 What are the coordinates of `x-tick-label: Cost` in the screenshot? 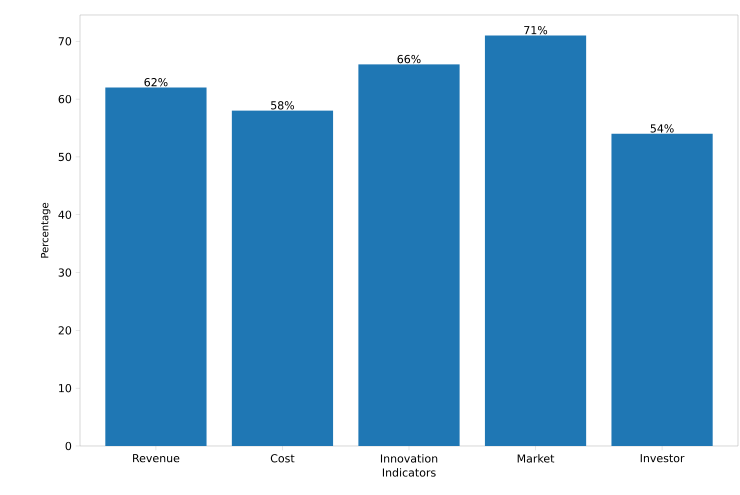 It's located at (282, 458).